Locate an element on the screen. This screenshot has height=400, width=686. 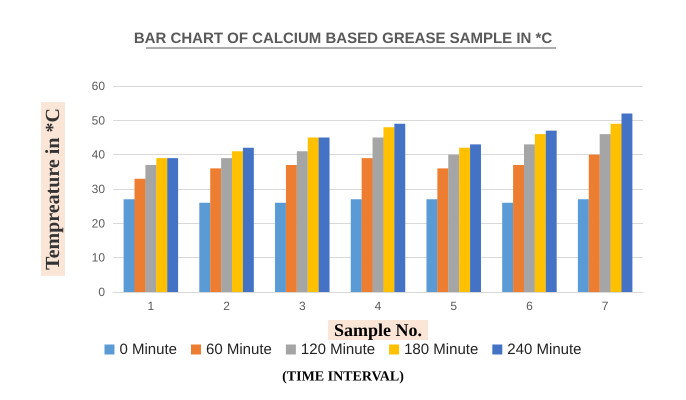
chart-title: BAR CHART OF CALCIUM BASED GREASE SAMPLE IN *C is located at coordinates (343, 38).